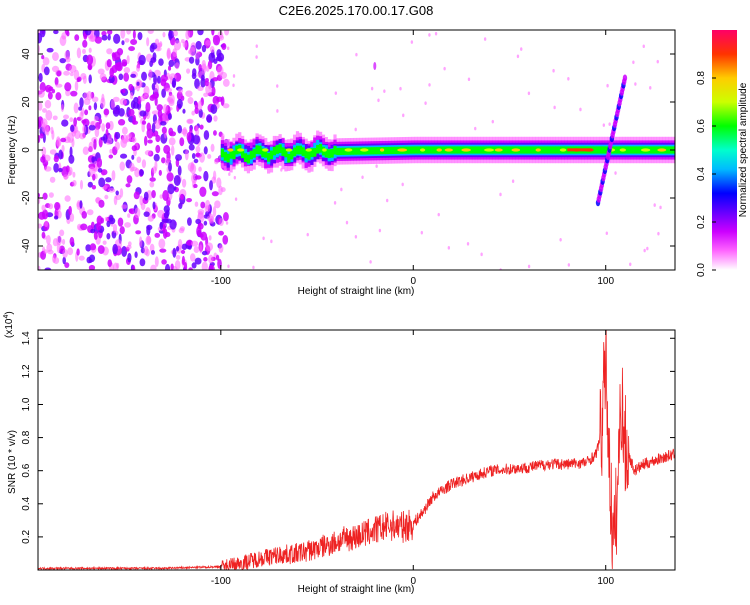 Image resolution: width=750 pixels, height=605 pixels. What do you see at coordinates (26, 503) in the screenshot?
I see `snr-ytick-label: 0.4` at bounding box center [26, 503].